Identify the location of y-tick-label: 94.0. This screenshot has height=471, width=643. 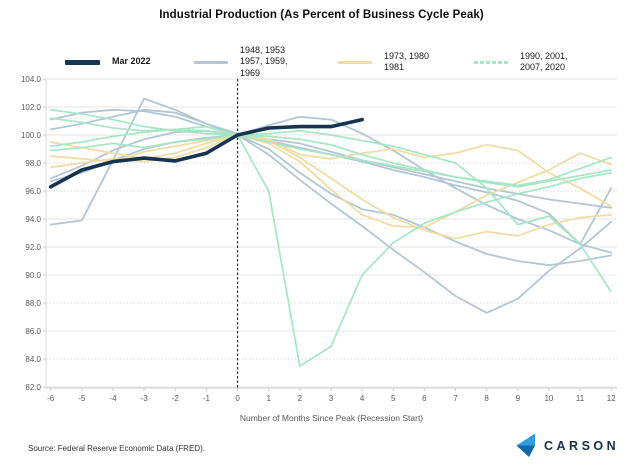
(33, 219).